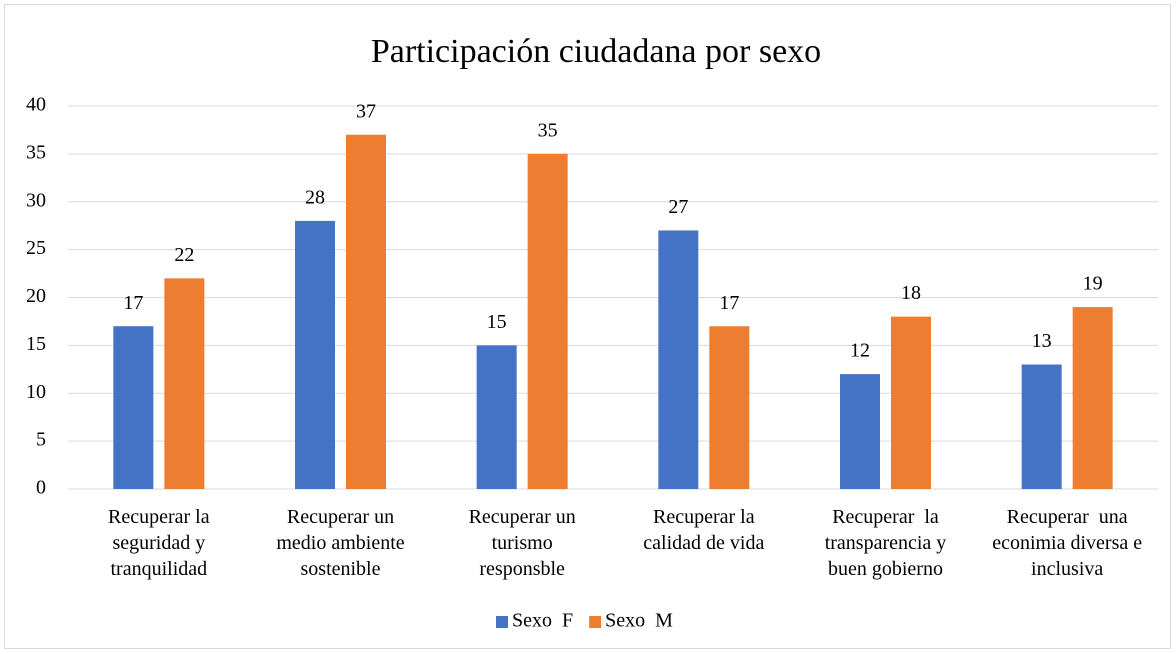 Image resolution: width=1176 pixels, height=654 pixels. What do you see at coordinates (340, 543) in the screenshot?
I see `x-tick-label: Recuperar un medio ambiente sostenible` at bounding box center [340, 543].